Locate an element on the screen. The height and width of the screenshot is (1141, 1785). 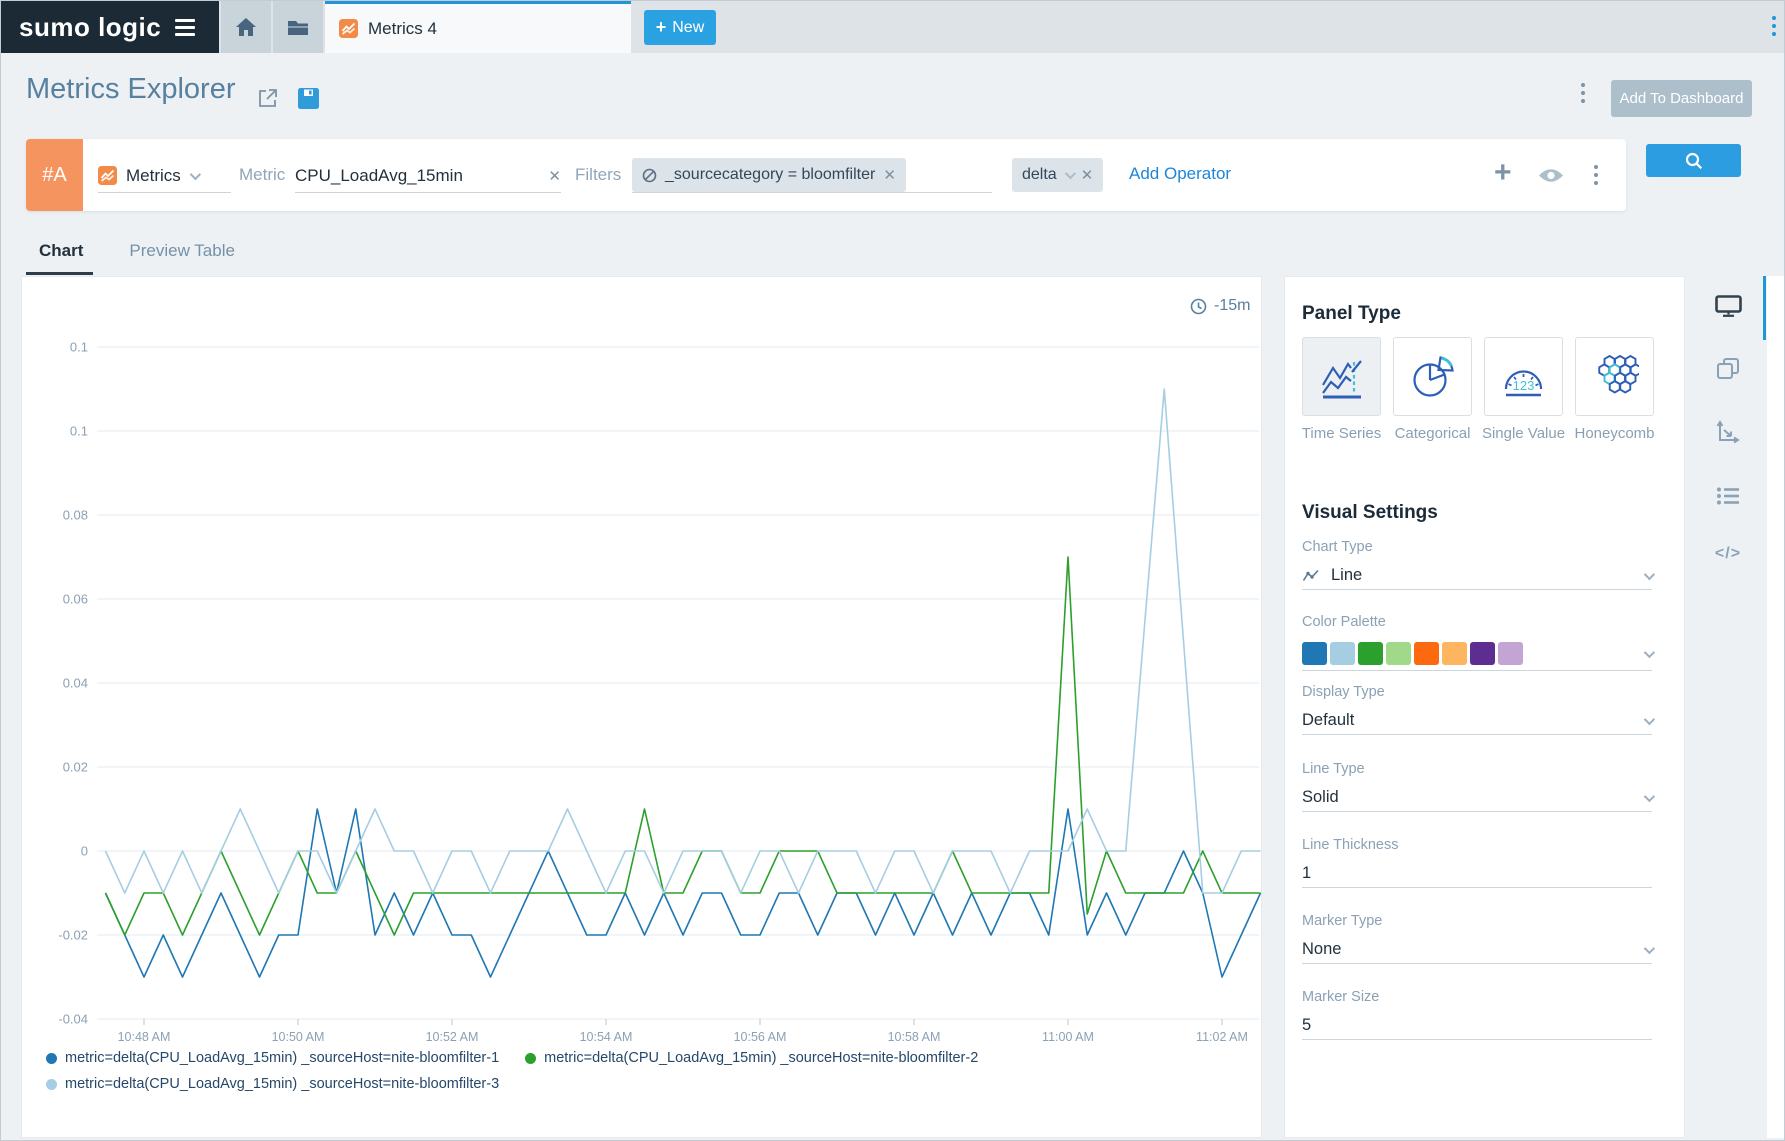
code-rail-button: </> is located at coordinates (1728, 554).